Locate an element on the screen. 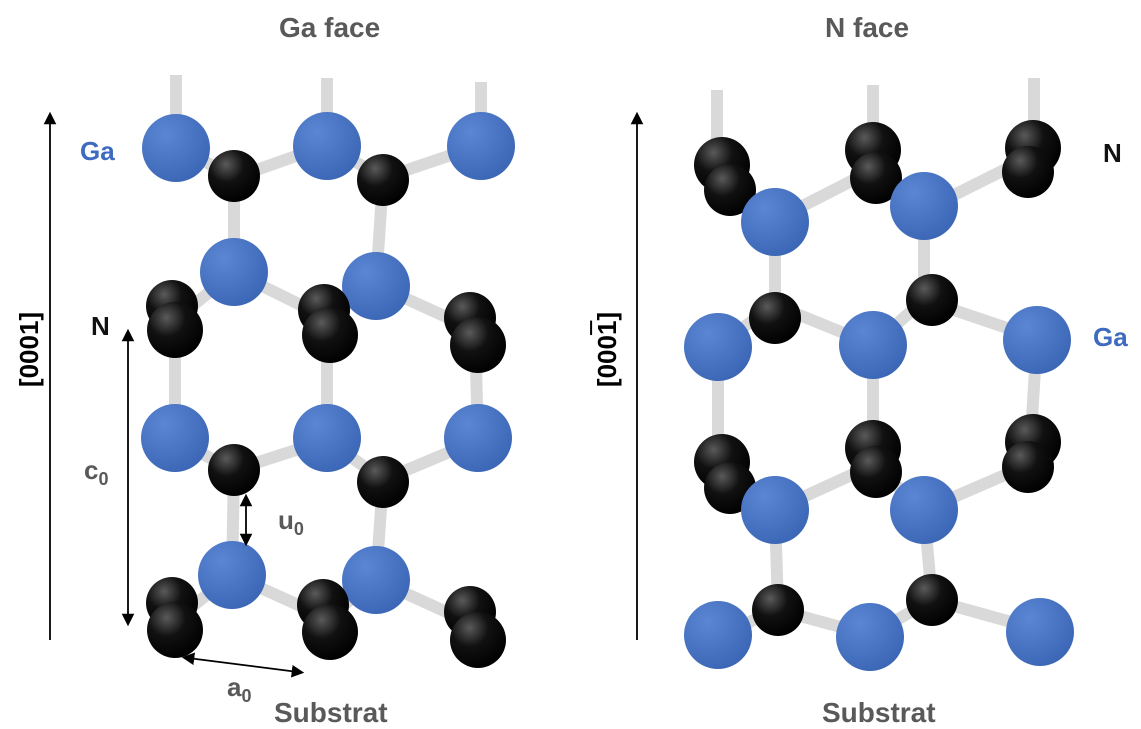  left-substrate-label: Substrat is located at coordinates (331, 712).